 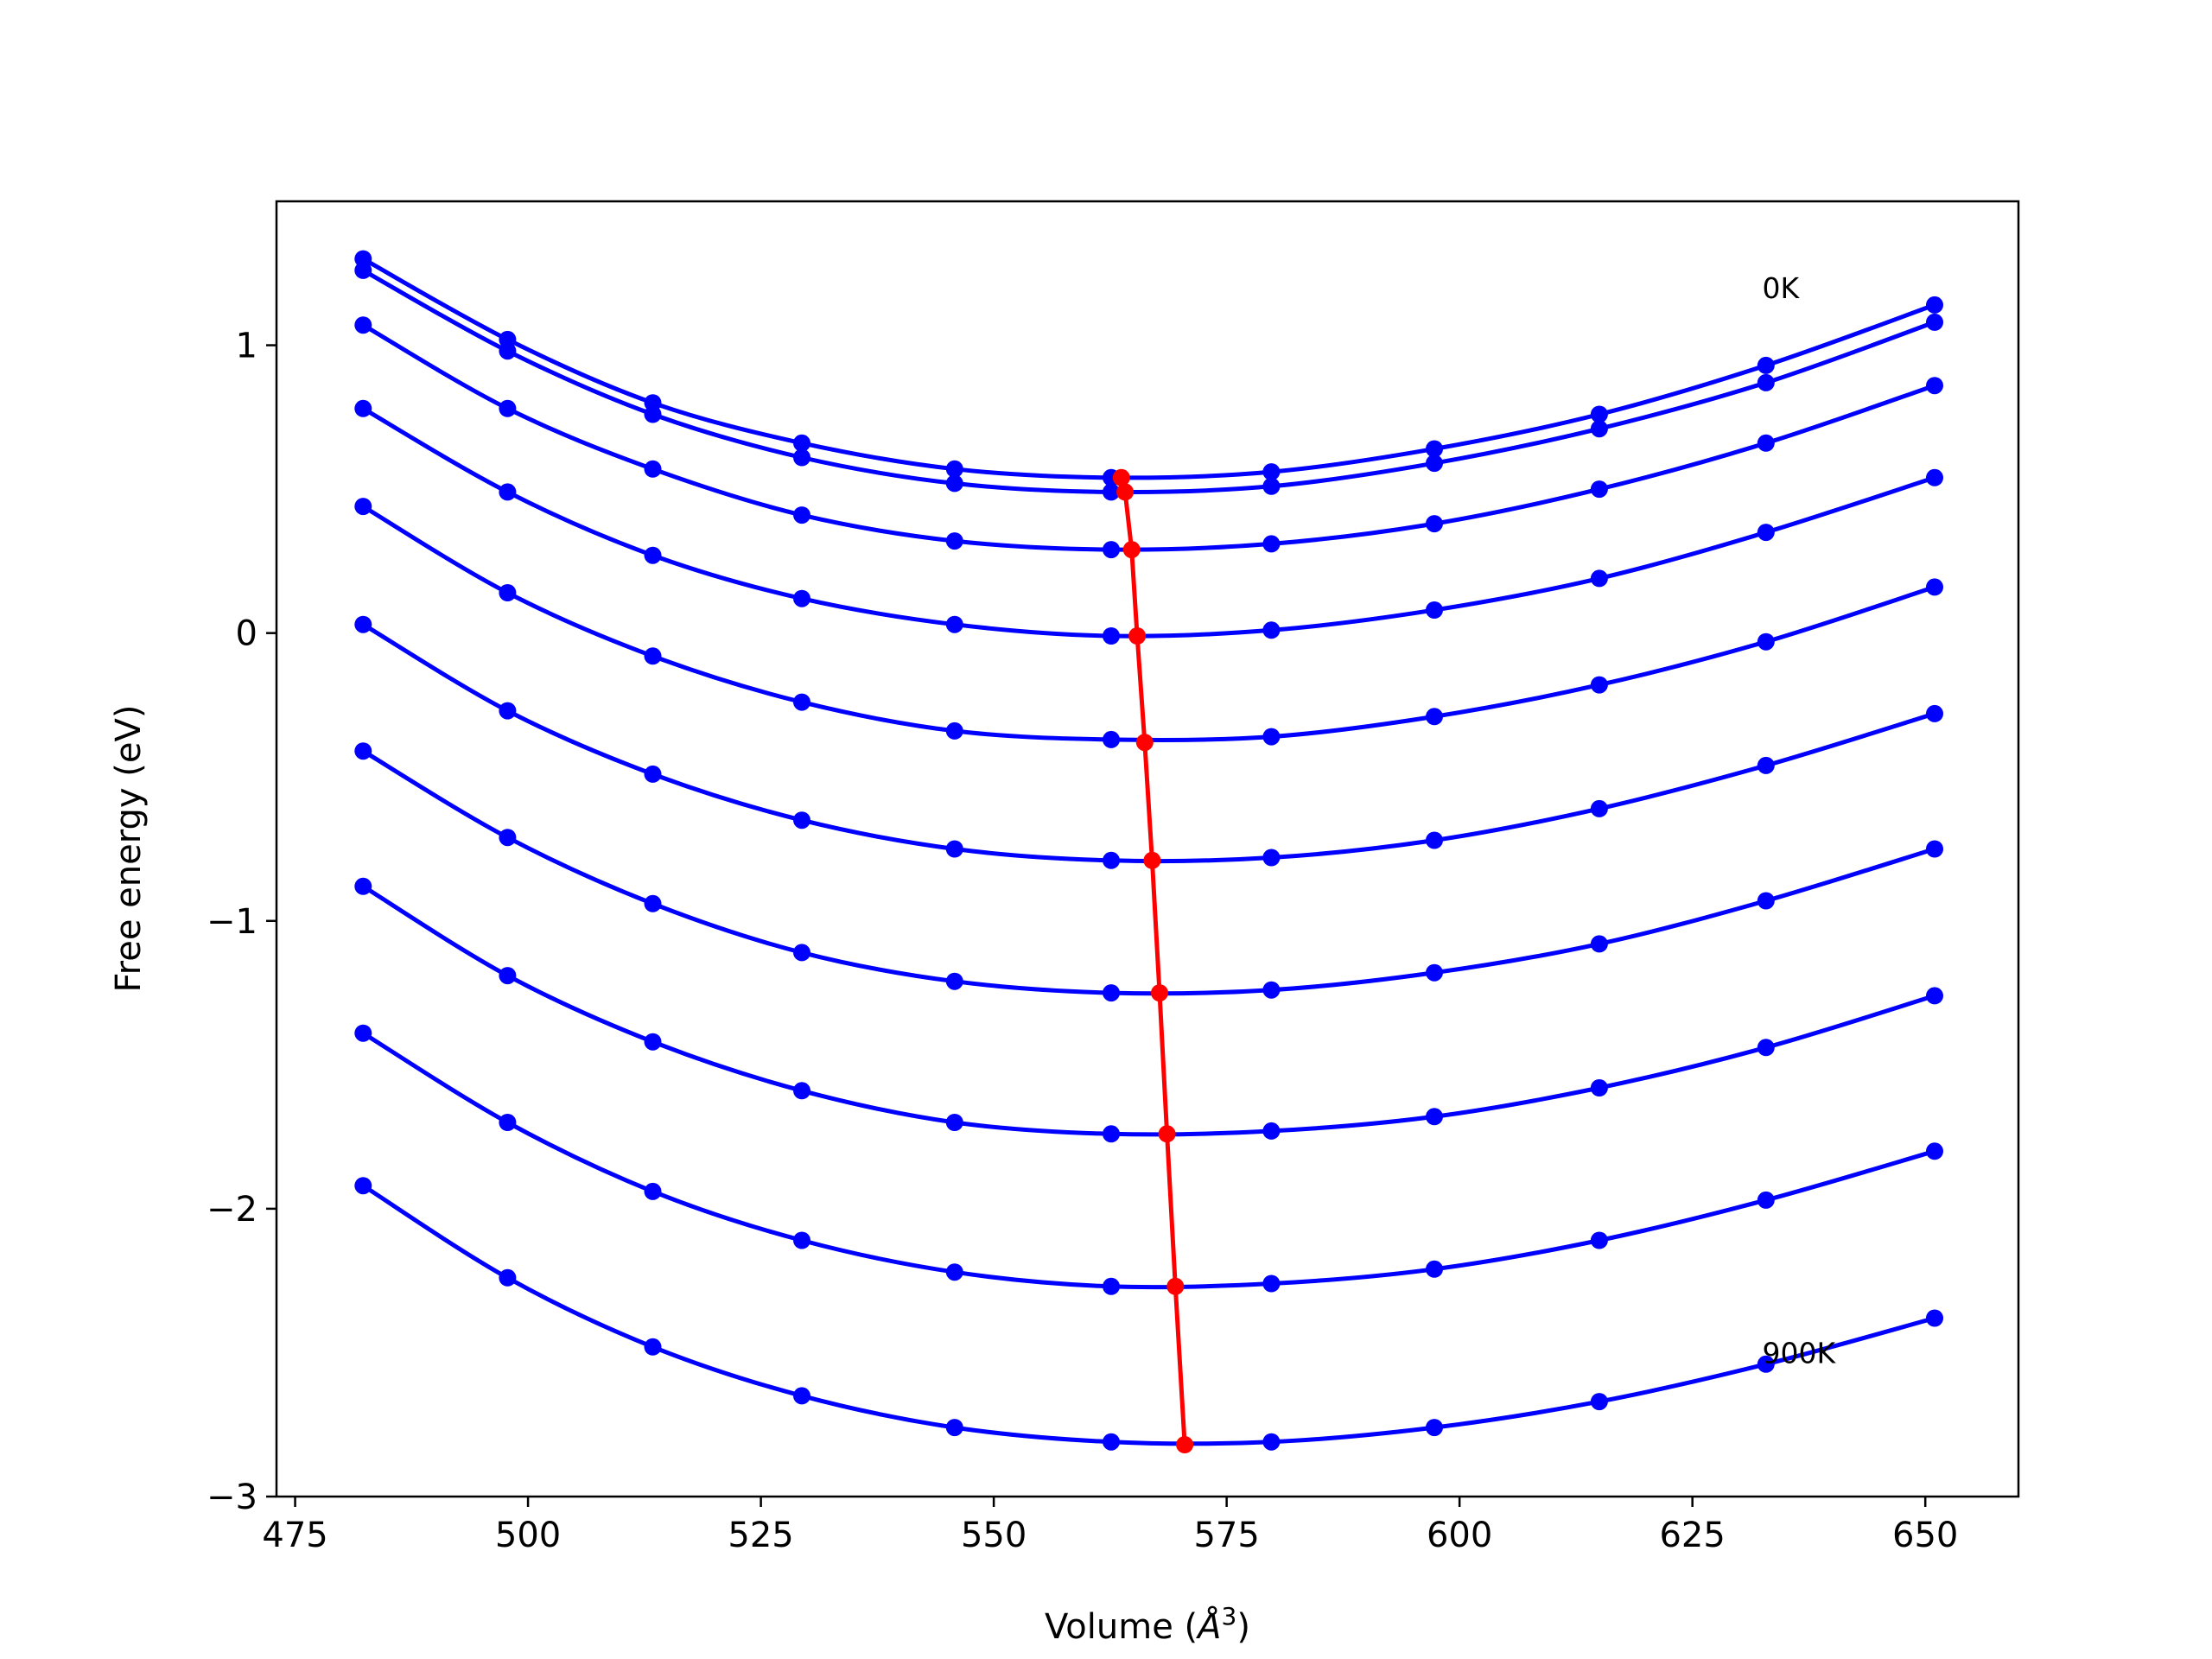 What do you see at coordinates (994, 1535) in the screenshot?
I see `x-tick-label: 550` at bounding box center [994, 1535].